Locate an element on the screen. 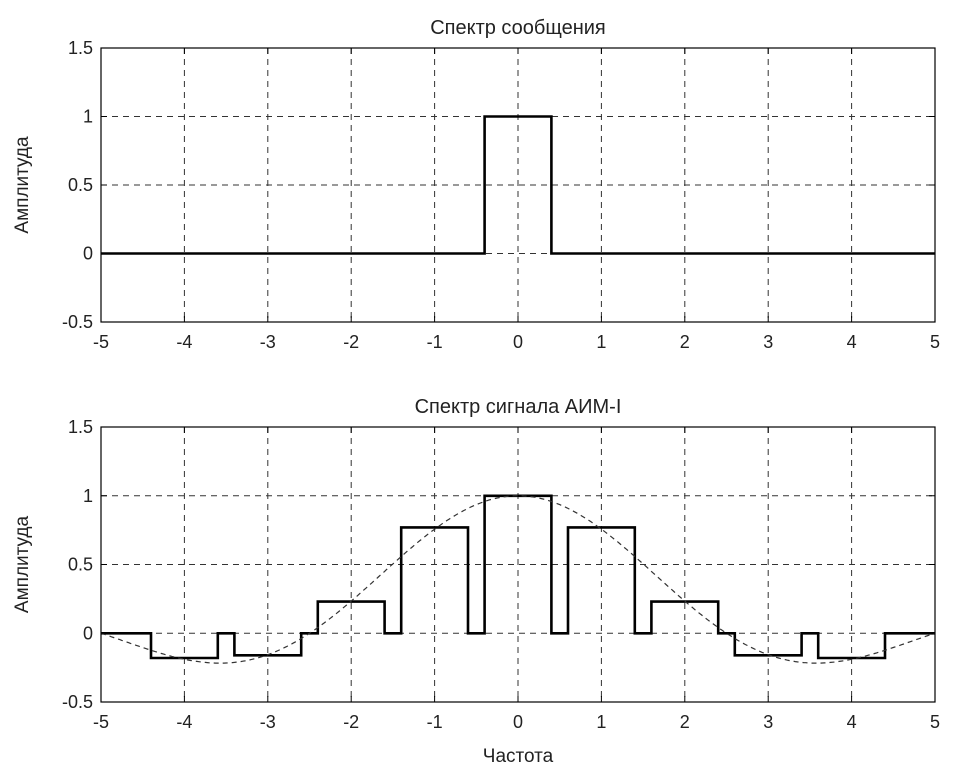 This screenshot has height=774, width=956. x-axis-label: Частота is located at coordinates (518, 756).